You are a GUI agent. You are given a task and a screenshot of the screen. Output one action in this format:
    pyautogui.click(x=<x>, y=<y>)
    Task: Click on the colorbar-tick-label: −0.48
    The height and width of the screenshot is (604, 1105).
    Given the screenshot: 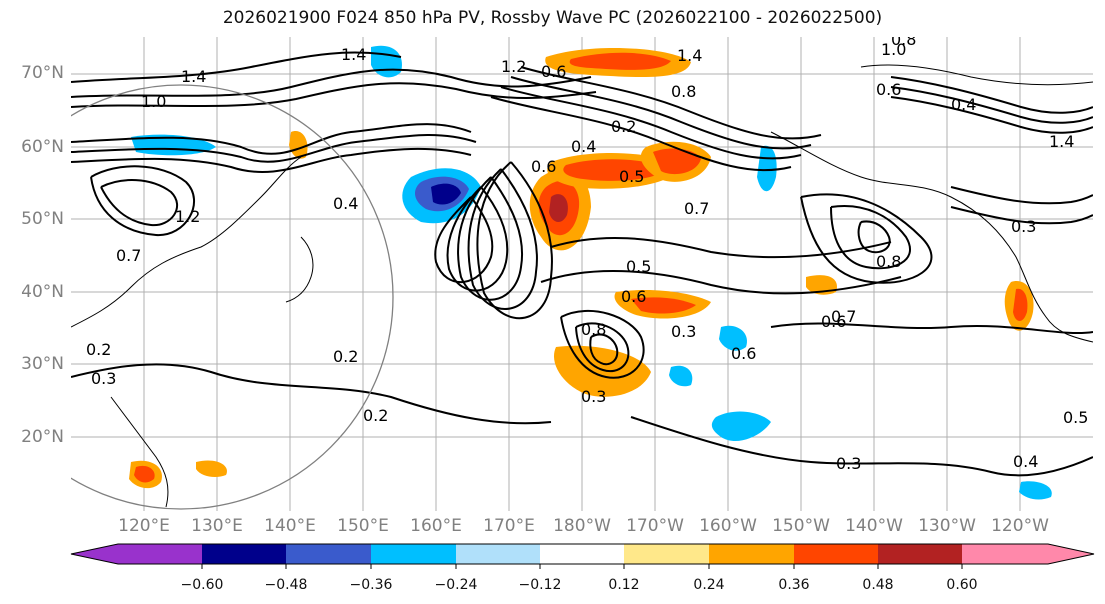 What is the action you would take?
    pyautogui.click(x=286, y=585)
    